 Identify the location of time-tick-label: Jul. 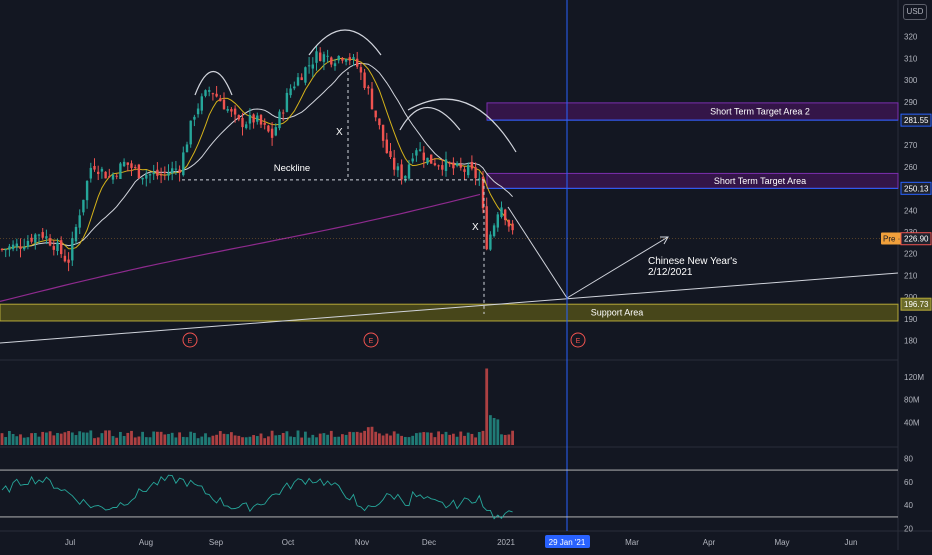
(70, 542).